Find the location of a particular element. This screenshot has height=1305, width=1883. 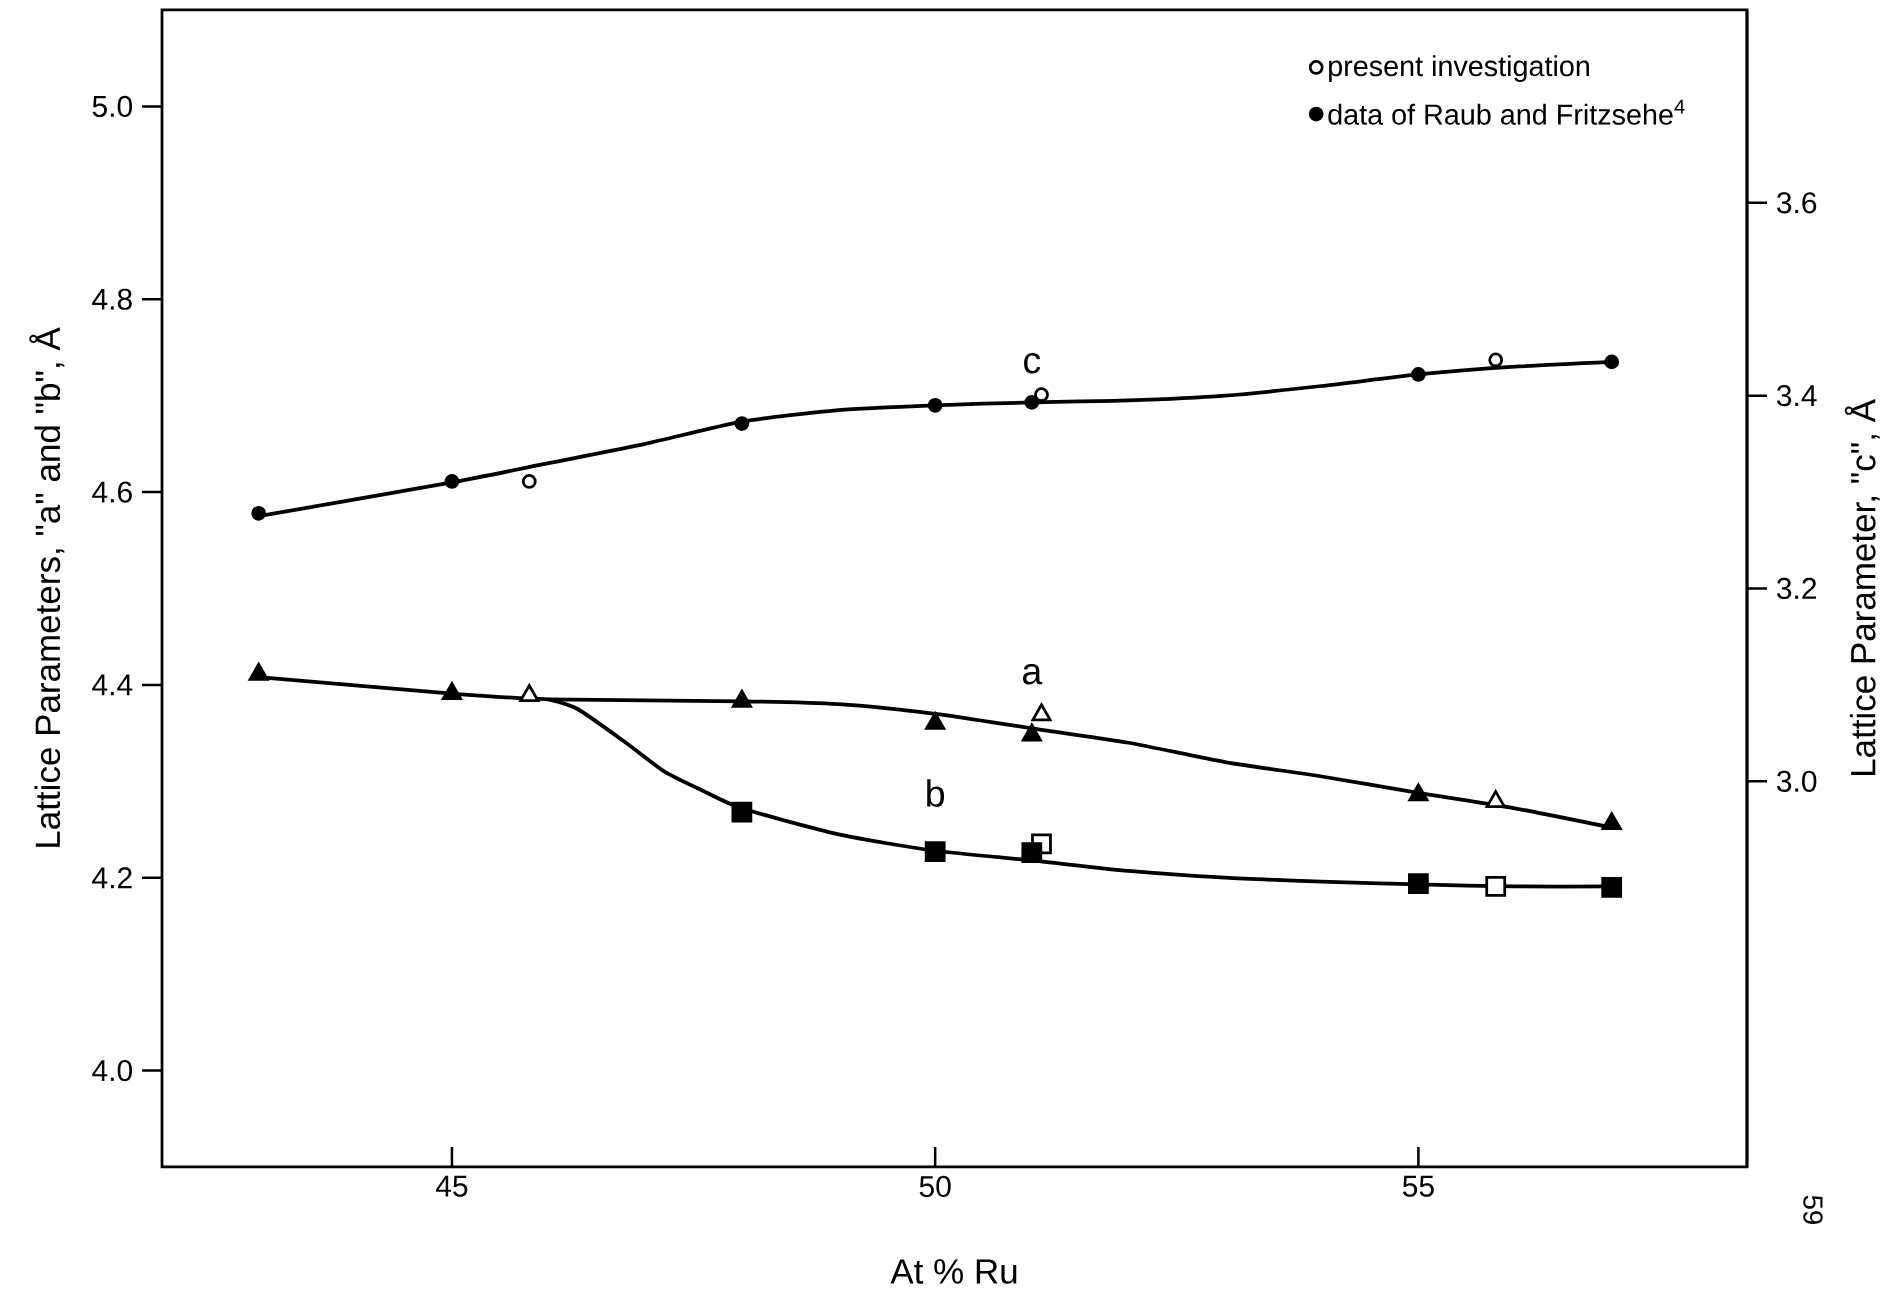

x-tick-label: 55 is located at coordinates (1418, 1186).